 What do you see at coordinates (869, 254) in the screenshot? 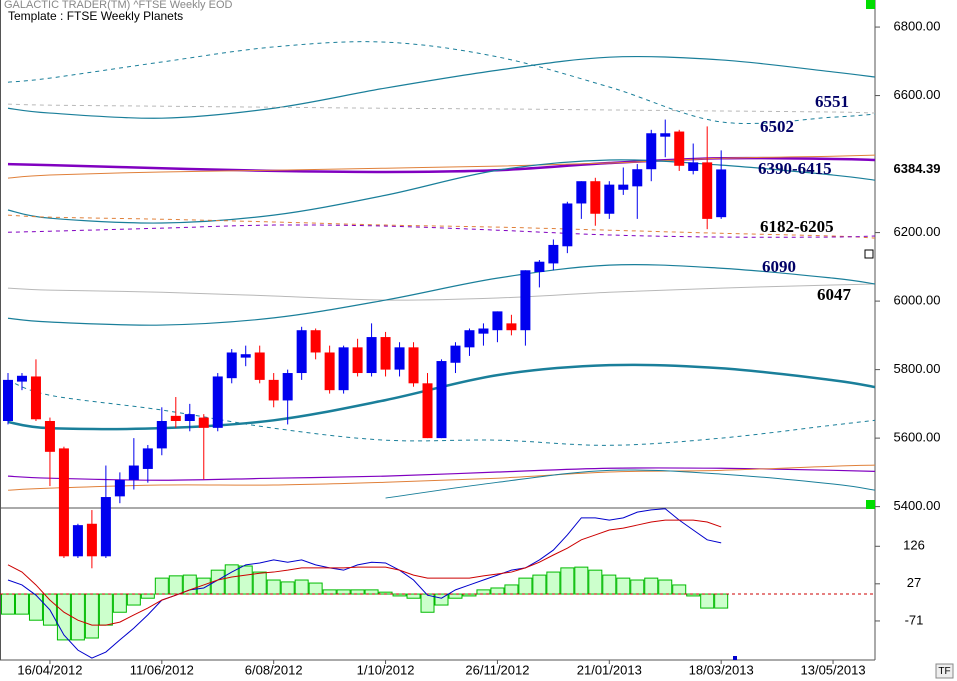
I see `icon` at bounding box center [869, 254].